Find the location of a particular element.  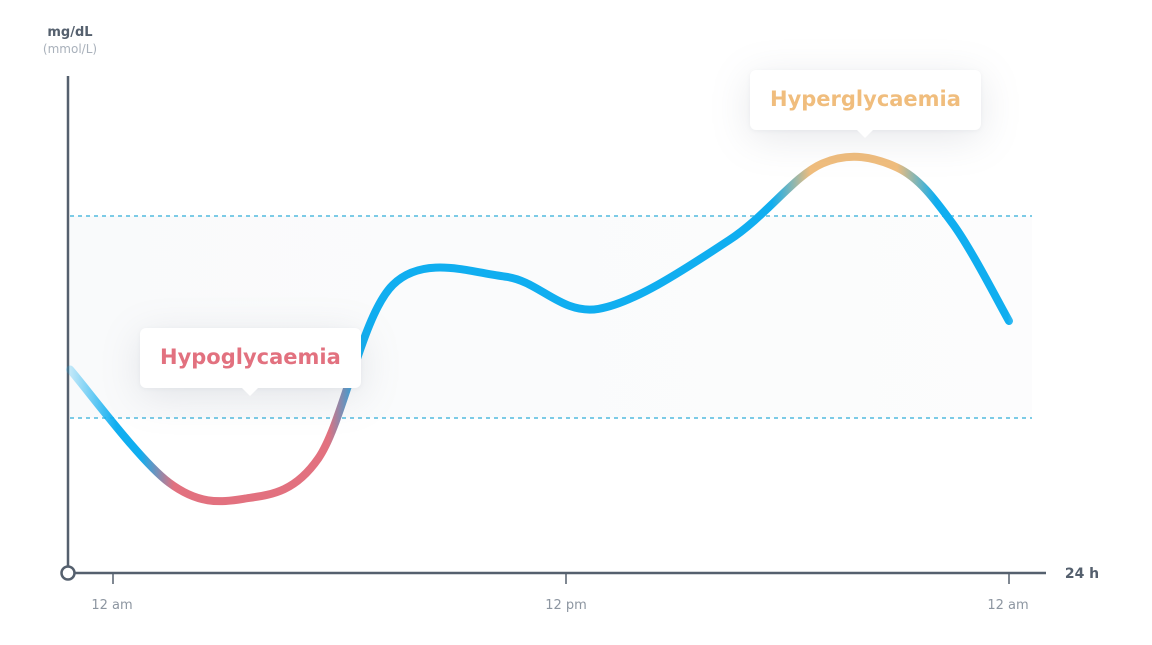

x-tick-label: 12 pm is located at coordinates (566, 605).